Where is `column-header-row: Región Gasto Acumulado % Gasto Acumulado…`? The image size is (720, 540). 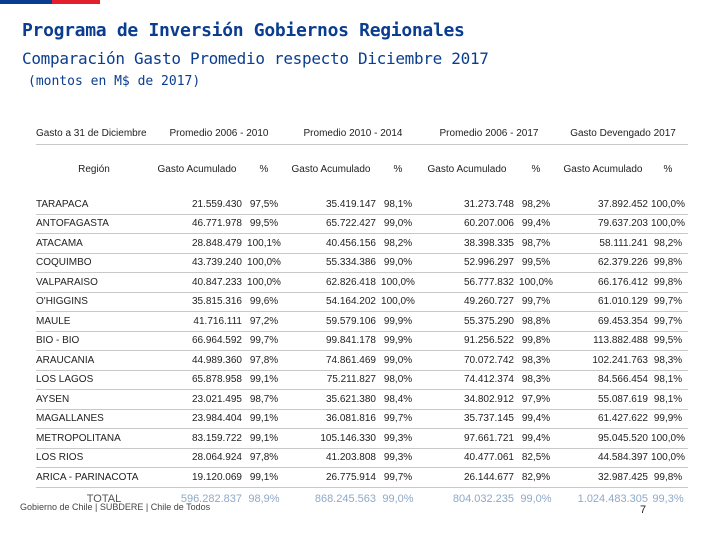
column-header-row: Región Gasto Acumulado % Gasto Acumulado… is located at coordinates (362, 170).